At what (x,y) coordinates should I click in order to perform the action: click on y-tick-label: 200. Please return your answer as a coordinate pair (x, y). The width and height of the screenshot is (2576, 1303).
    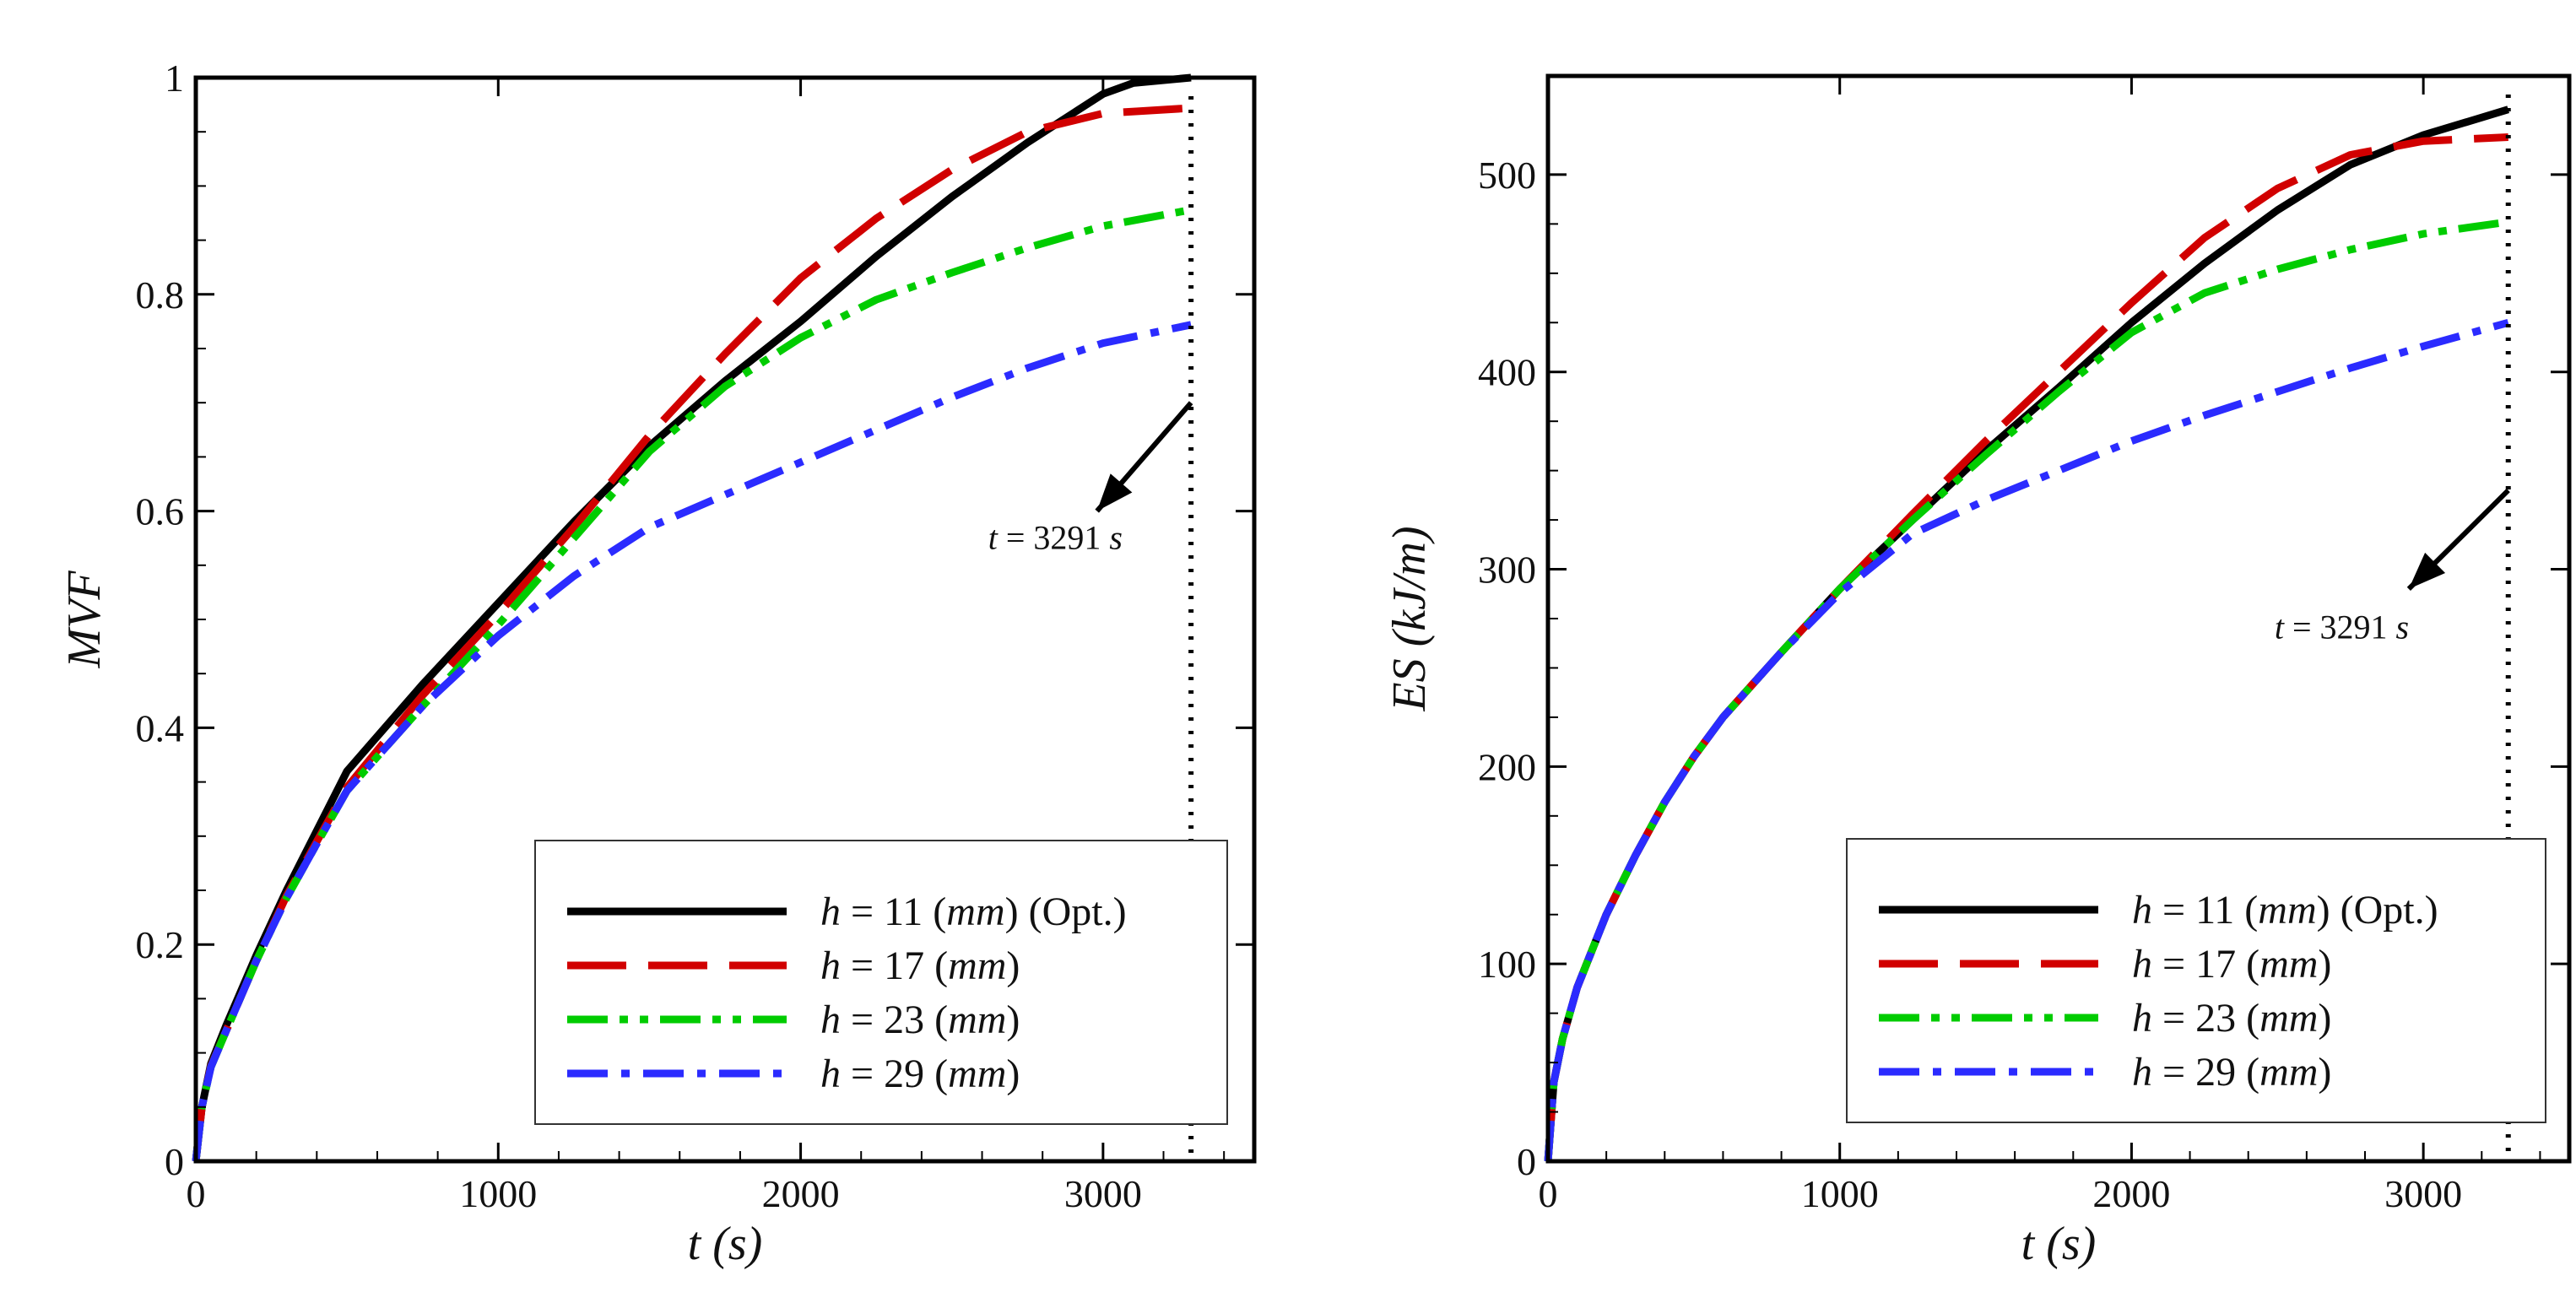
    Looking at the image, I should click on (1507, 766).